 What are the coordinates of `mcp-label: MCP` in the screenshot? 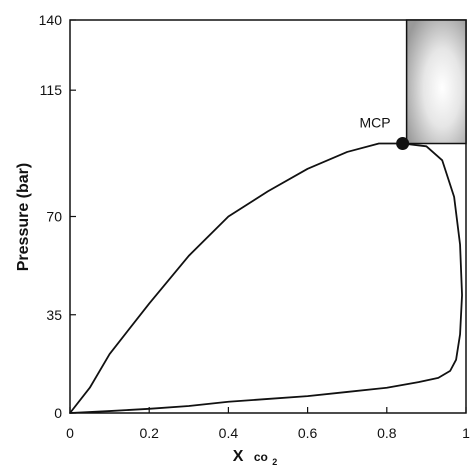 It's located at (375, 123).